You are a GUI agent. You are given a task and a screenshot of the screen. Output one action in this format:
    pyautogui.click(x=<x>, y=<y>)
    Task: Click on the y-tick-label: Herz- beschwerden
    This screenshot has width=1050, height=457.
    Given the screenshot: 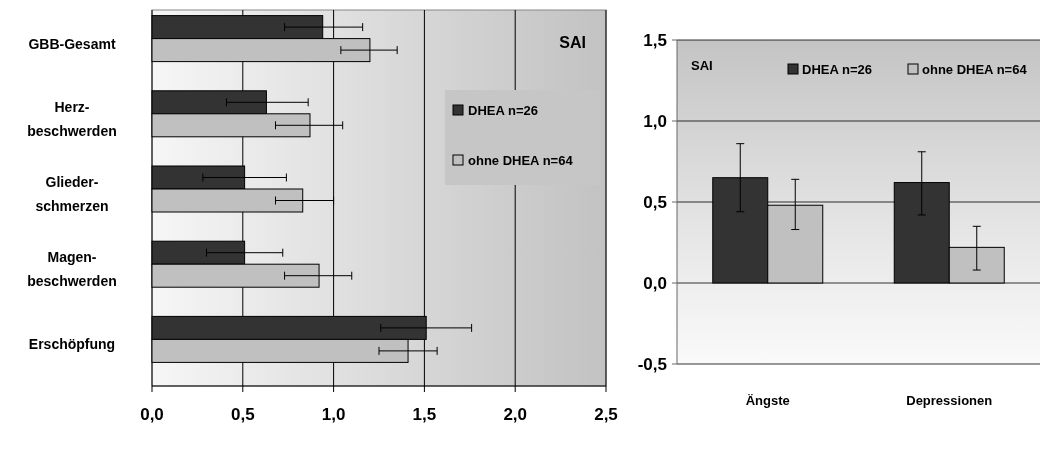 What is the action you would take?
    pyautogui.click(x=72, y=118)
    